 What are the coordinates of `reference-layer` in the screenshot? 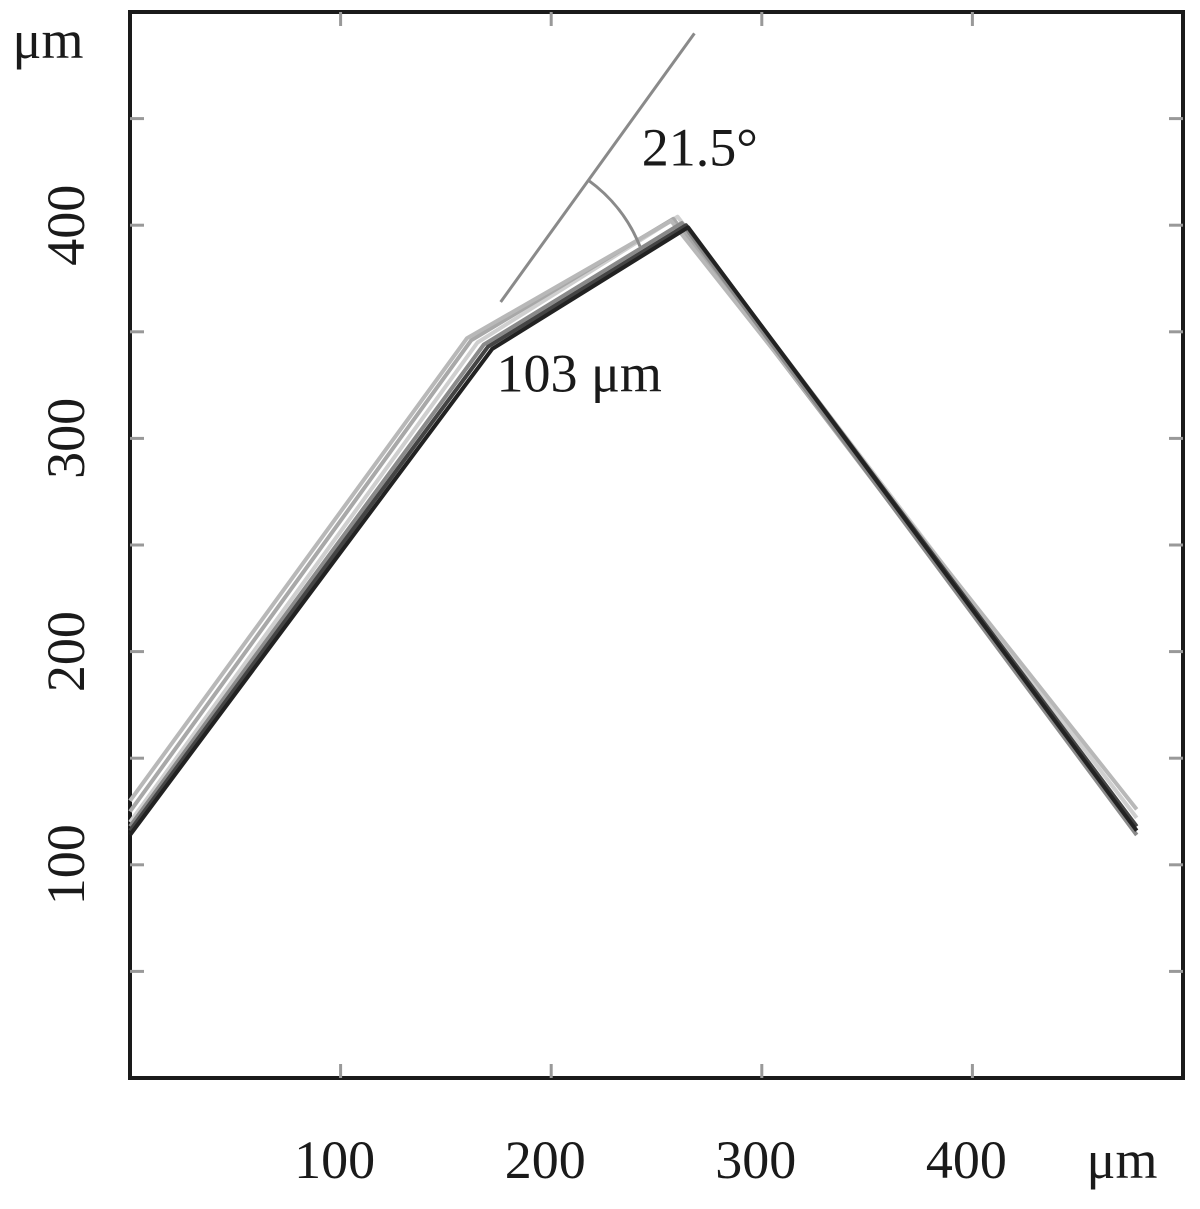 It's located at (597, 167).